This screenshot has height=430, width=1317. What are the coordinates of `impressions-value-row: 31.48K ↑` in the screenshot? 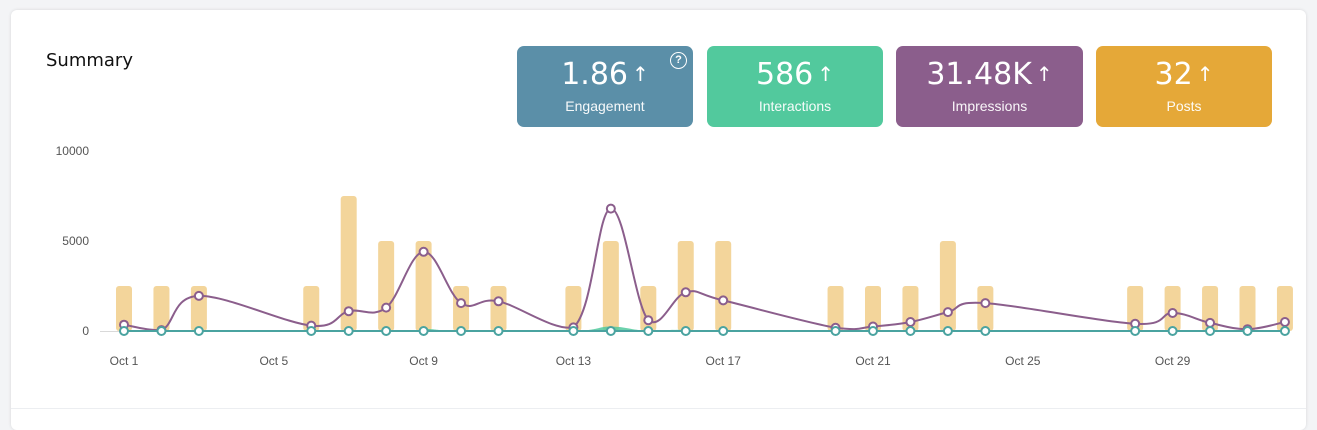 It's located at (989, 74).